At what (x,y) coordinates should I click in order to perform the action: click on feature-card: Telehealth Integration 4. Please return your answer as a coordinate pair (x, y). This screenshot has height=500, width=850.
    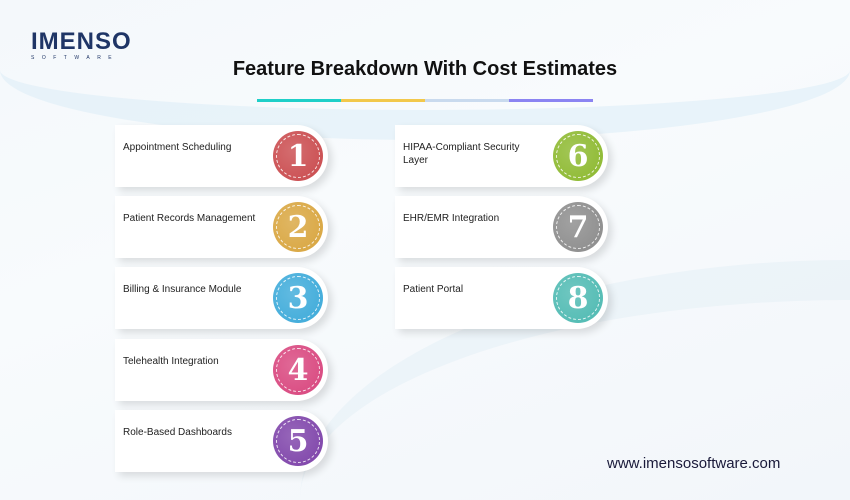
    Looking at the image, I should click on (221, 370).